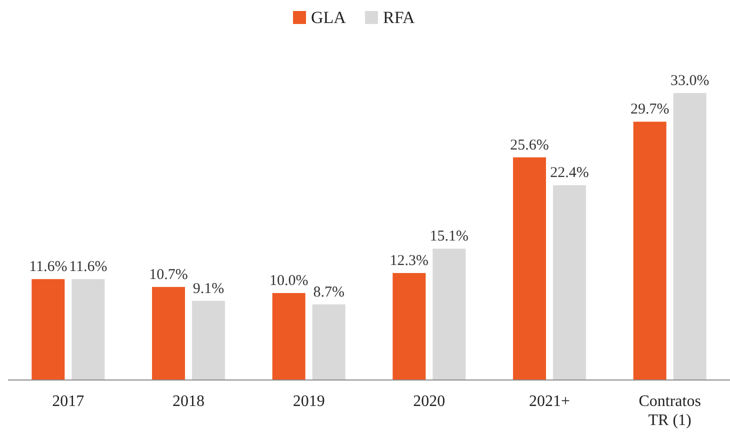  What do you see at coordinates (449, 236) in the screenshot?
I see `data-label: 15.1%` at bounding box center [449, 236].